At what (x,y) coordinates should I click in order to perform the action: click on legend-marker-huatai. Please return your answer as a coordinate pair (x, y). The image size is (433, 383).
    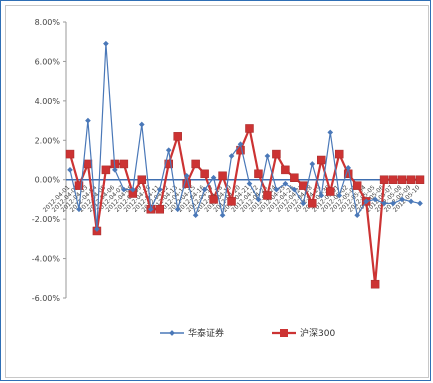
    Looking at the image, I should click on (172, 333).